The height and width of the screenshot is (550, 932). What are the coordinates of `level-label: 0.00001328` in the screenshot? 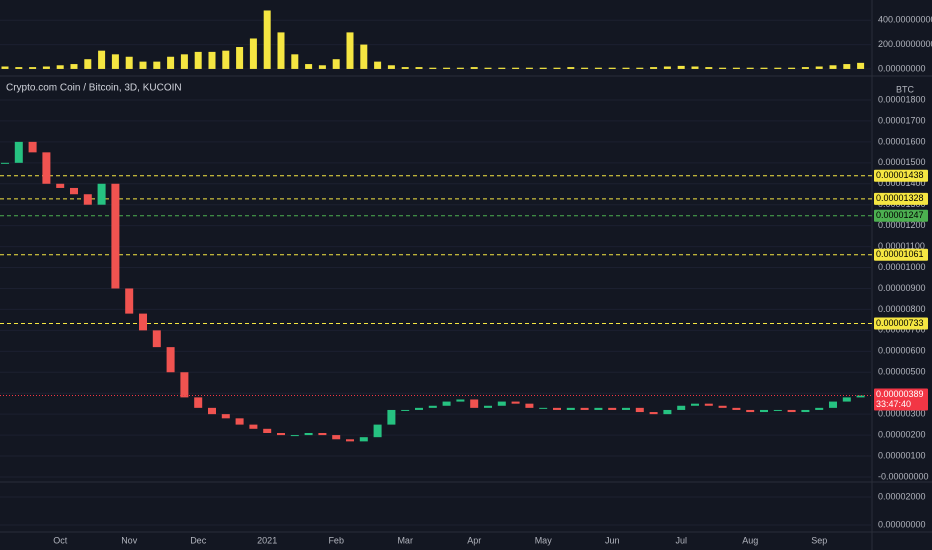 It's located at (900, 198).